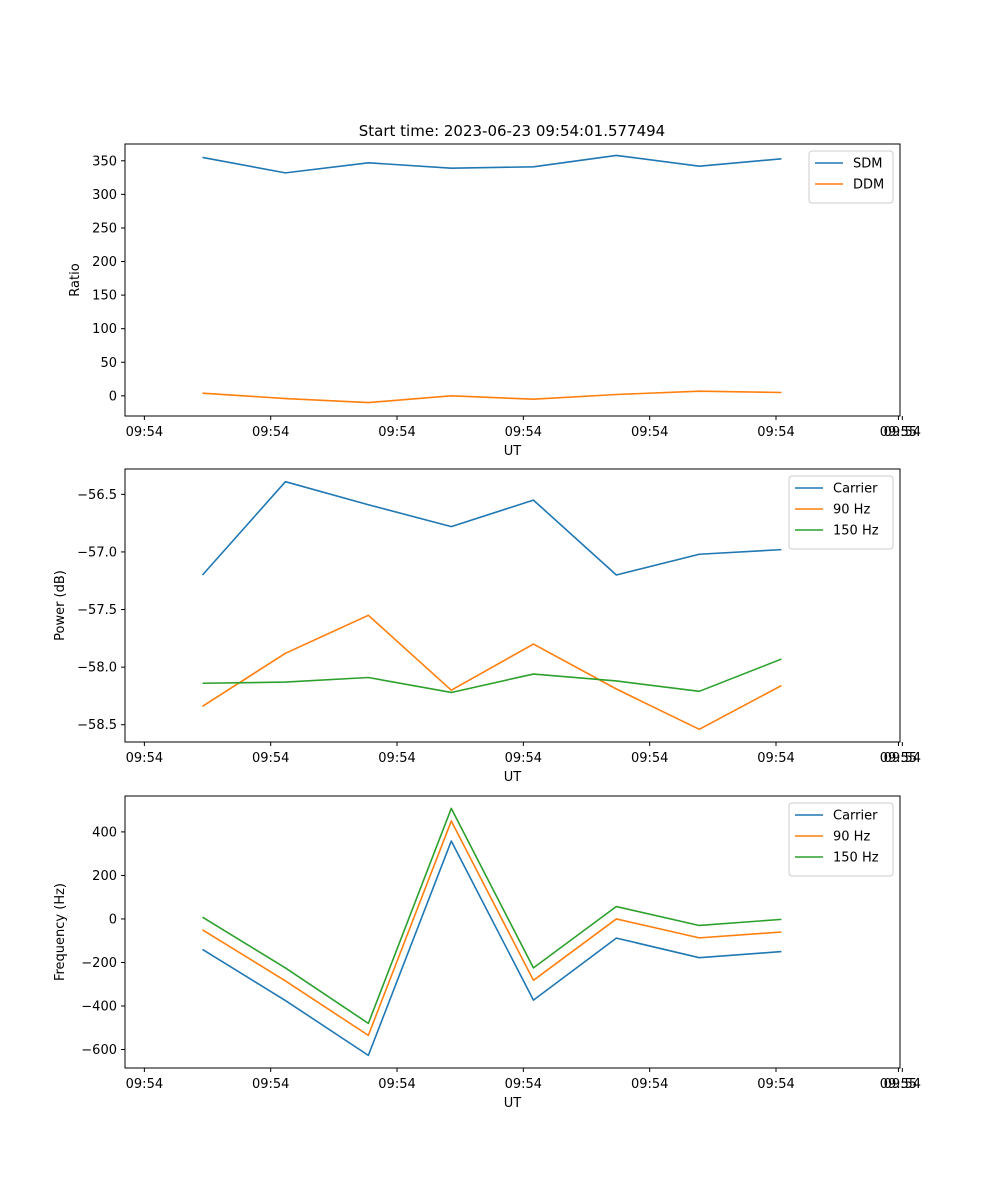 This screenshot has height=1200, width=1000. I want to click on figure-title: Start time: 2023-06-23 09:54:01.577494, so click(512, 131).